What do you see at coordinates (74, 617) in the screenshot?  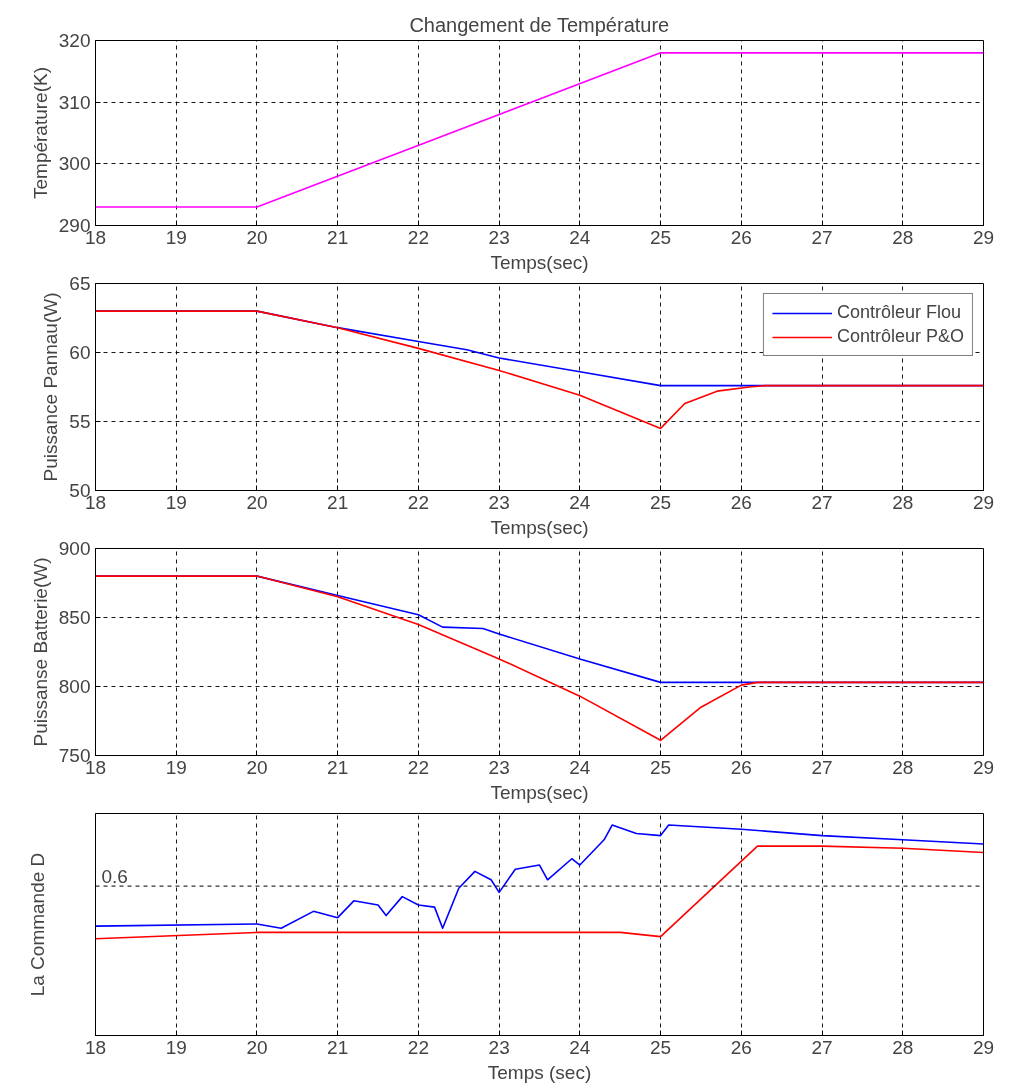 I see `y-tick-label: 850` at bounding box center [74, 617].